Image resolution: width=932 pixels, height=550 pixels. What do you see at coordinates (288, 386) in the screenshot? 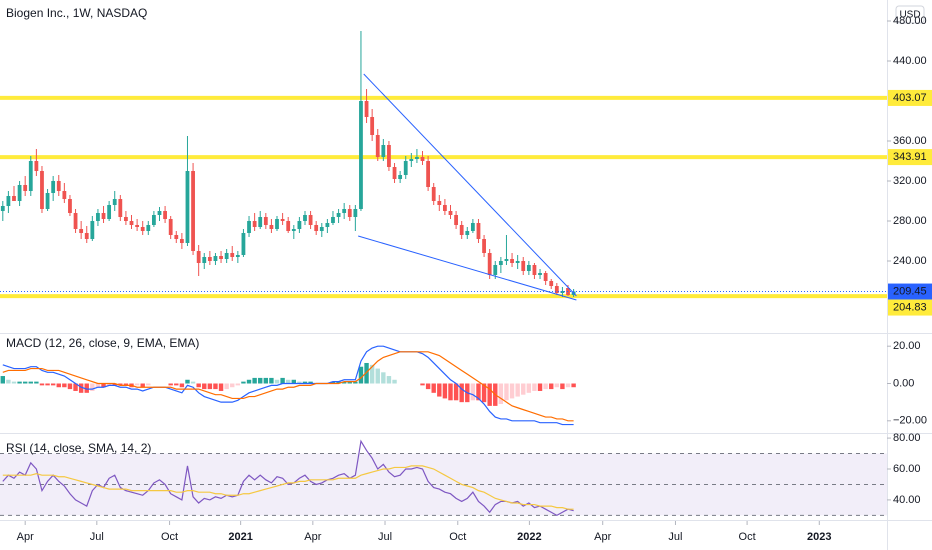
I see `series-line` at bounding box center [288, 386].